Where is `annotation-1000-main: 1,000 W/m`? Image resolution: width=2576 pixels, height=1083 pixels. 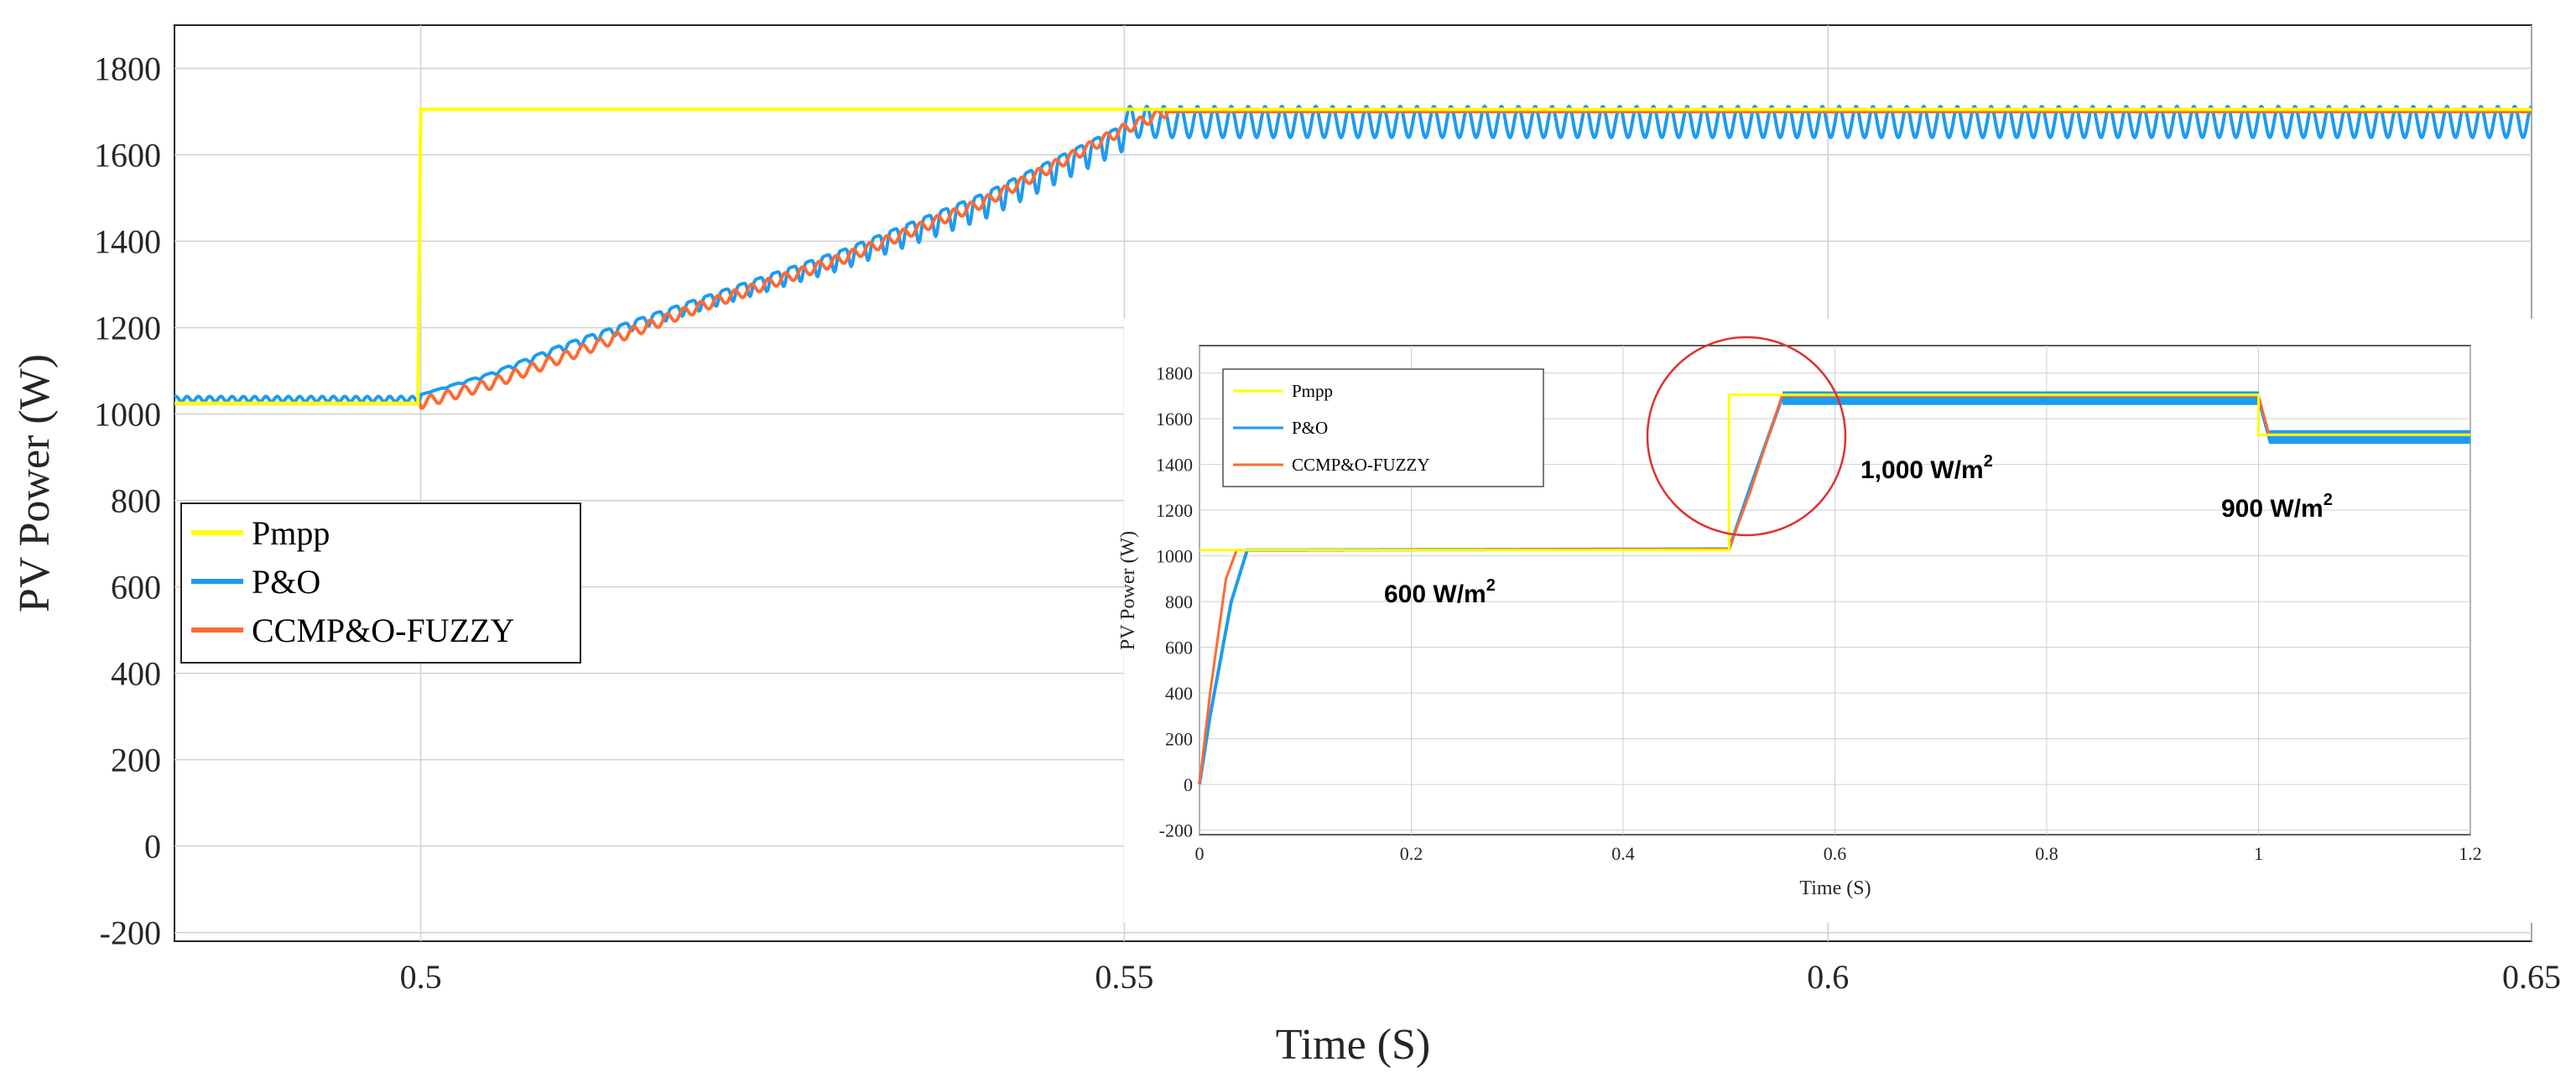
annotation-1000-main: 1,000 W/m is located at coordinates (1922, 470).